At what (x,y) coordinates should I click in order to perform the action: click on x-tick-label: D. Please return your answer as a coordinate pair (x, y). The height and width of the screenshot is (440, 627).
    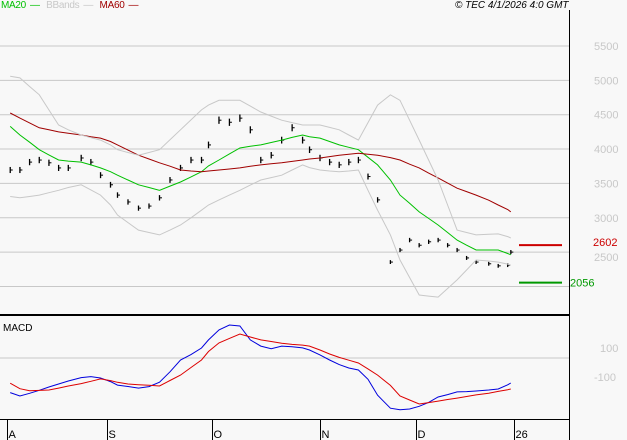
    Looking at the image, I should click on (422, 434).